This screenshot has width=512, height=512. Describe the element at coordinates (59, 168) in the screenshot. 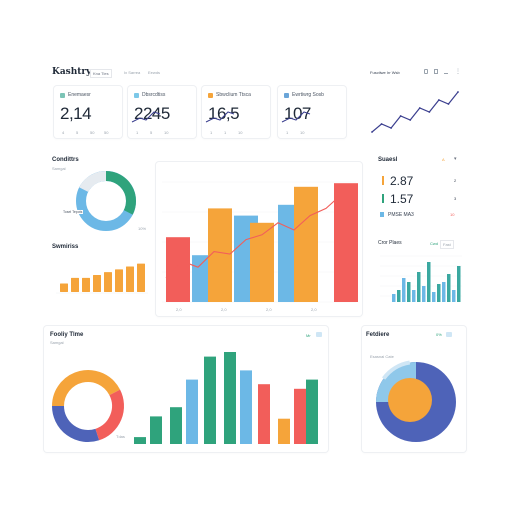

I see `donut-subtitle: Samgal` at that location.